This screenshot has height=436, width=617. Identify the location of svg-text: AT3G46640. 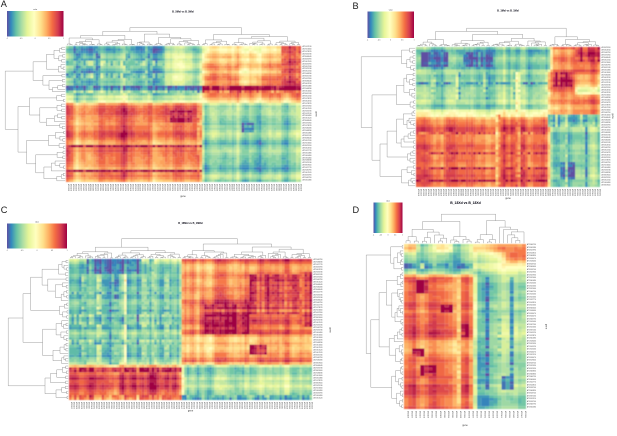
(531, 307).